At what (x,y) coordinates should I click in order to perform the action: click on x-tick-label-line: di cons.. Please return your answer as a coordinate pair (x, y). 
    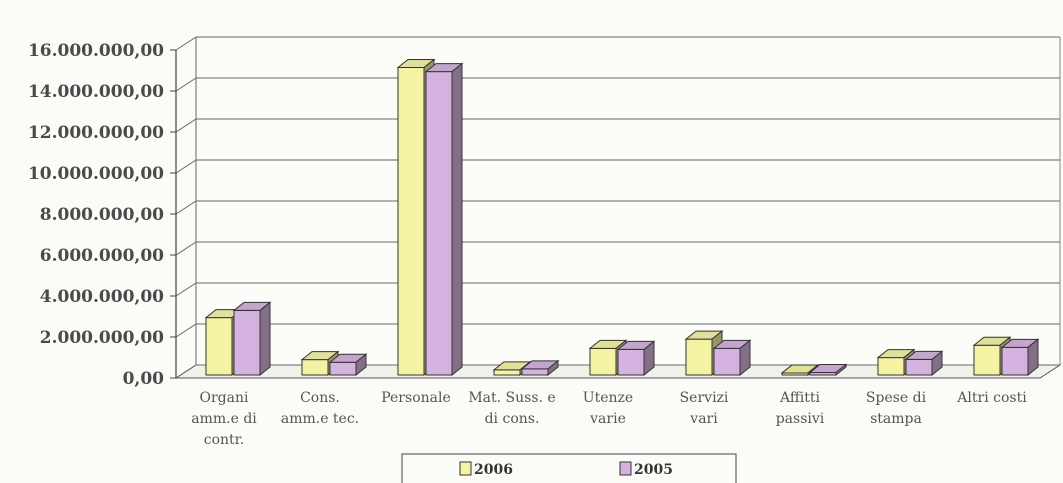
    Looking at the image, I should click on (512, 419).